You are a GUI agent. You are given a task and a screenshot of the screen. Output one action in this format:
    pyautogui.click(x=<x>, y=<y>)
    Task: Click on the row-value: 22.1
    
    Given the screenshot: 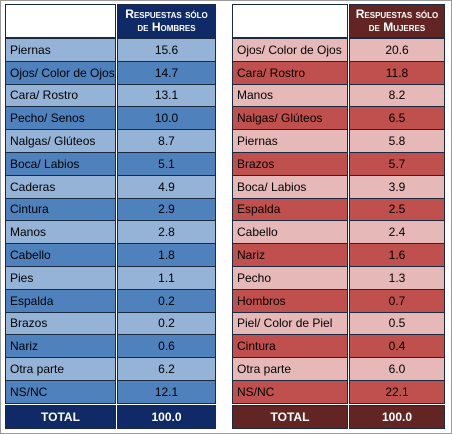 What is the action you would take?
    pyautogui.click(x=397, y=392)
    